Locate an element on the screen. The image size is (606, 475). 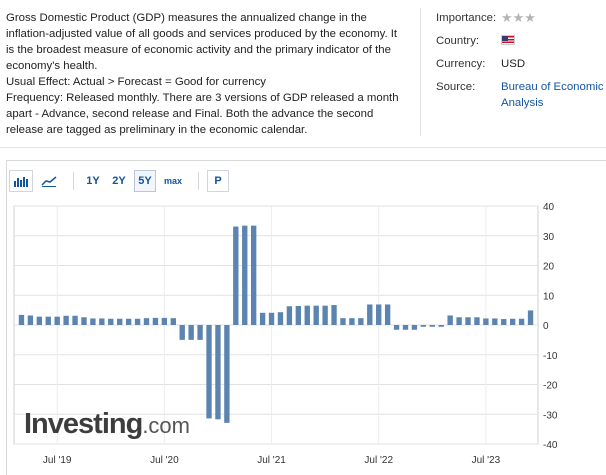
source-link: Bureau of Economic Analysis is located at coordinates (552, 95).